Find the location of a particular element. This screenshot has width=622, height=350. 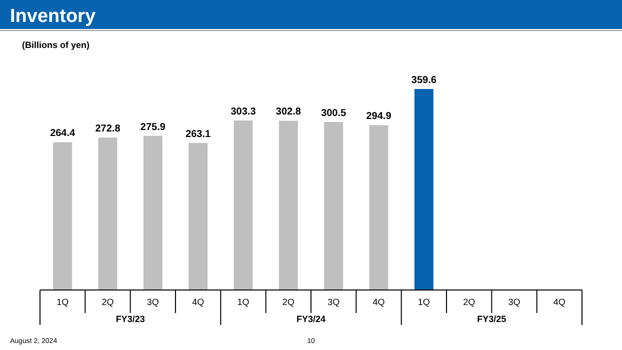

text: FY3/23 is located at coordinates (130, 319).